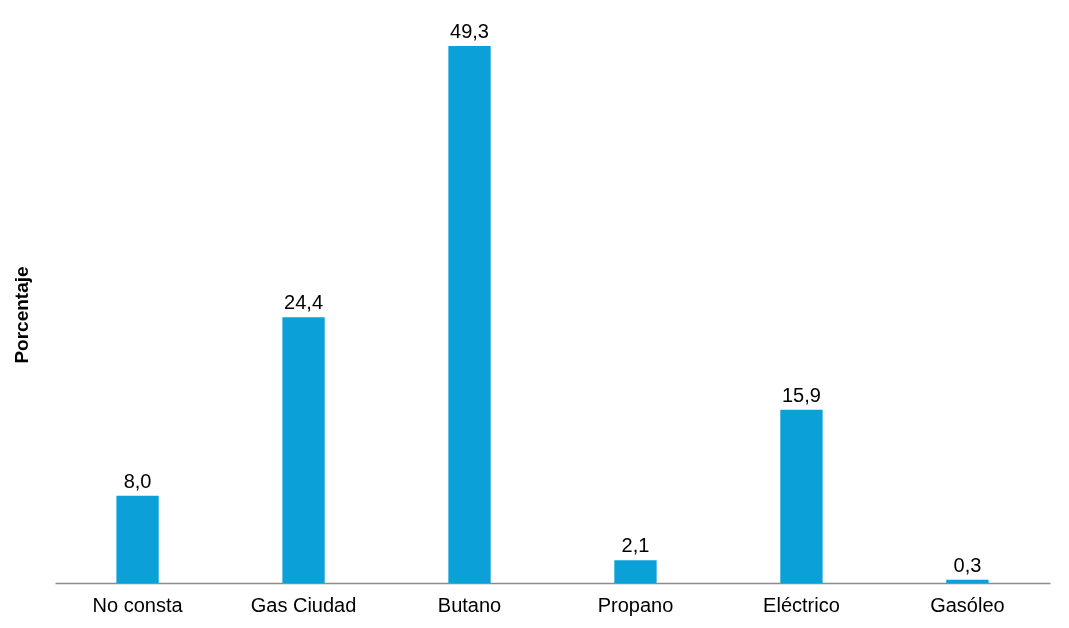 Image resolution: width=1069 pixels, height=628 pixels. What do you see at coordinates (303, 604) in the screenshot?
I see `x-tick-label: Gas Ciudad` at bounding box center [303, 604].